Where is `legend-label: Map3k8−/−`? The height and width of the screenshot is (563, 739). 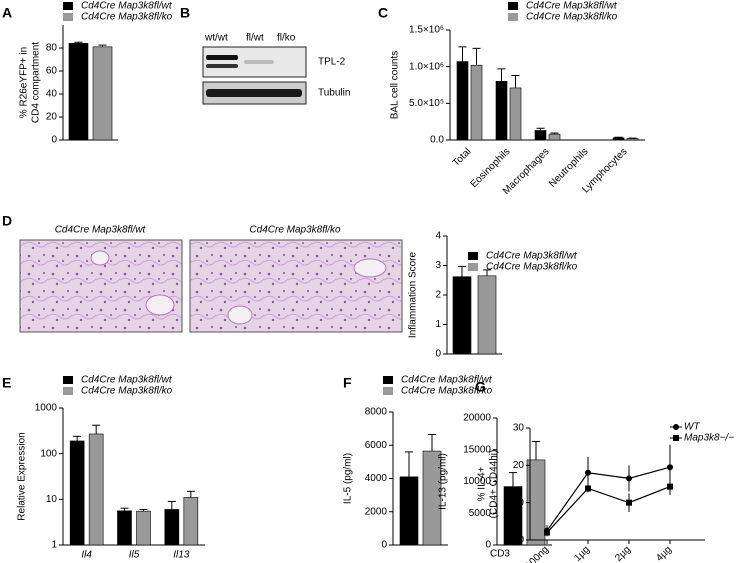 legend-label: Map3k8−/− is located at coordinates (709, 438).